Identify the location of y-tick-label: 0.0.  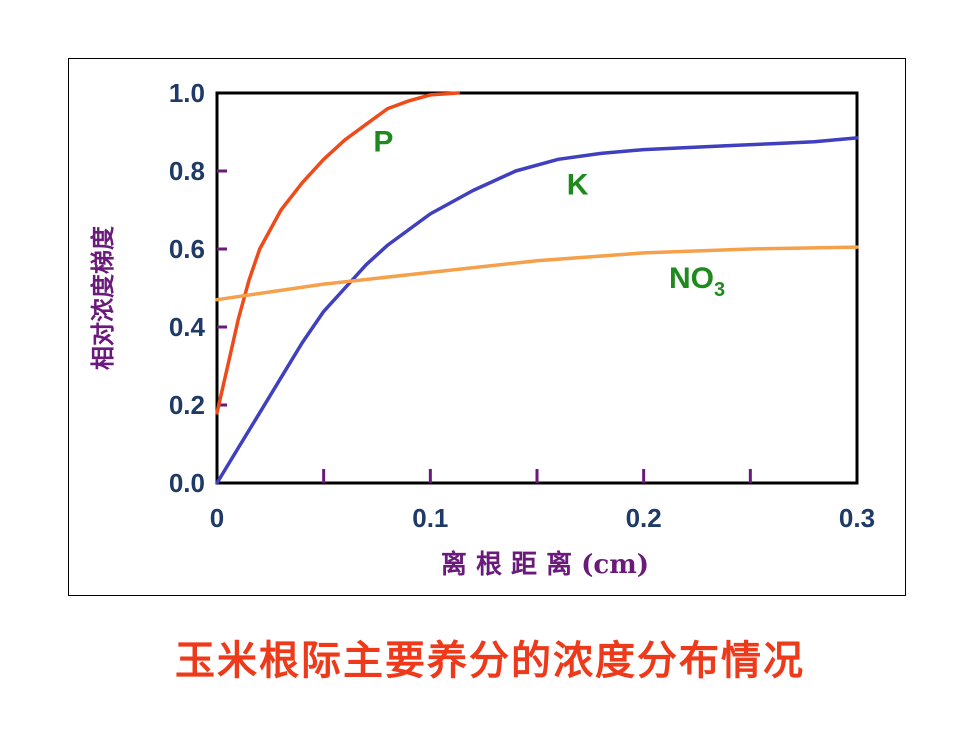
(187, 483).